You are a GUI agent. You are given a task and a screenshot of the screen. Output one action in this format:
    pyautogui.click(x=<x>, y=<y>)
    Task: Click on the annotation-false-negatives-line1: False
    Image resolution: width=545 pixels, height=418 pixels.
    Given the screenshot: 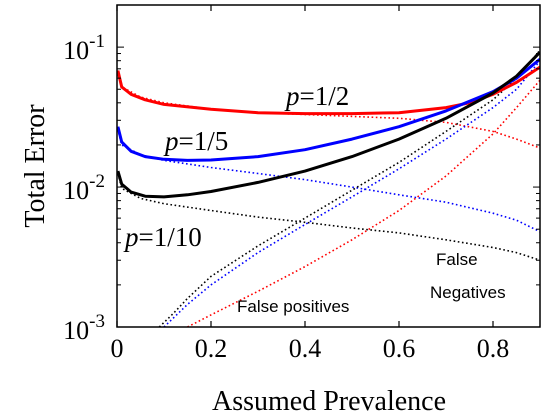 What is the action you would take?
    pyautogui.click(x=457, y=259)
    